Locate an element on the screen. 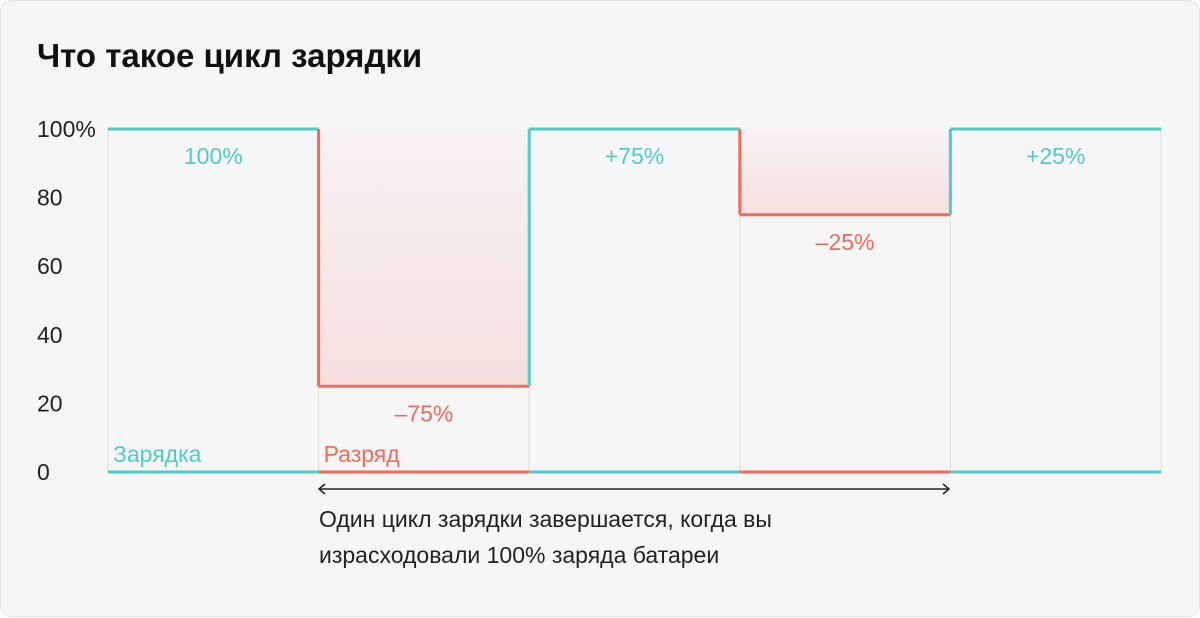 The width and height of the screenshot is (1200, 618). cycle-annotation-line-1: Один цикл зарядки завершается, когда вы is located at coordinates (545, 519).